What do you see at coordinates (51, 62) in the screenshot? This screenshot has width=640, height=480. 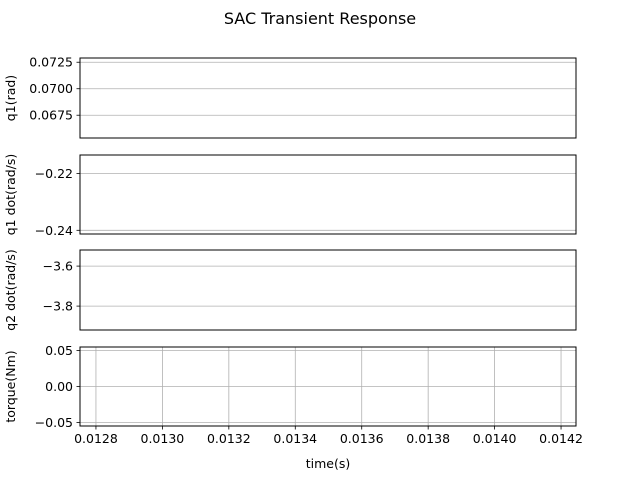 I see `subplot-1-y-tick-label-3: 0.0725` at bounding box center [51, 62].